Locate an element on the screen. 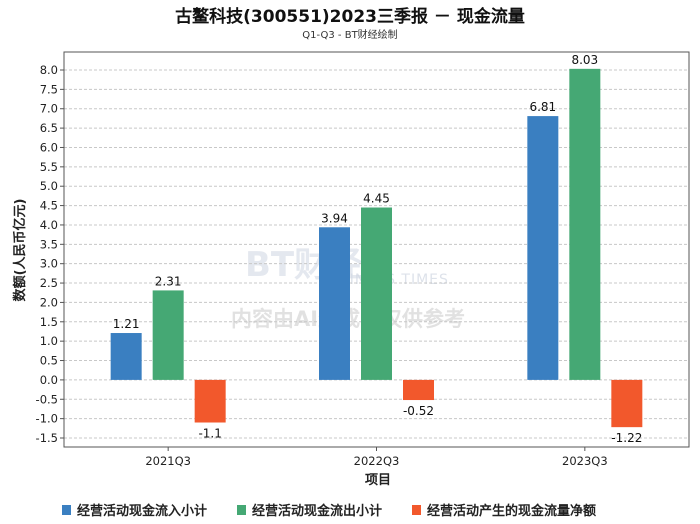  data-label: 3.94 is located at coordinates (334, 218).